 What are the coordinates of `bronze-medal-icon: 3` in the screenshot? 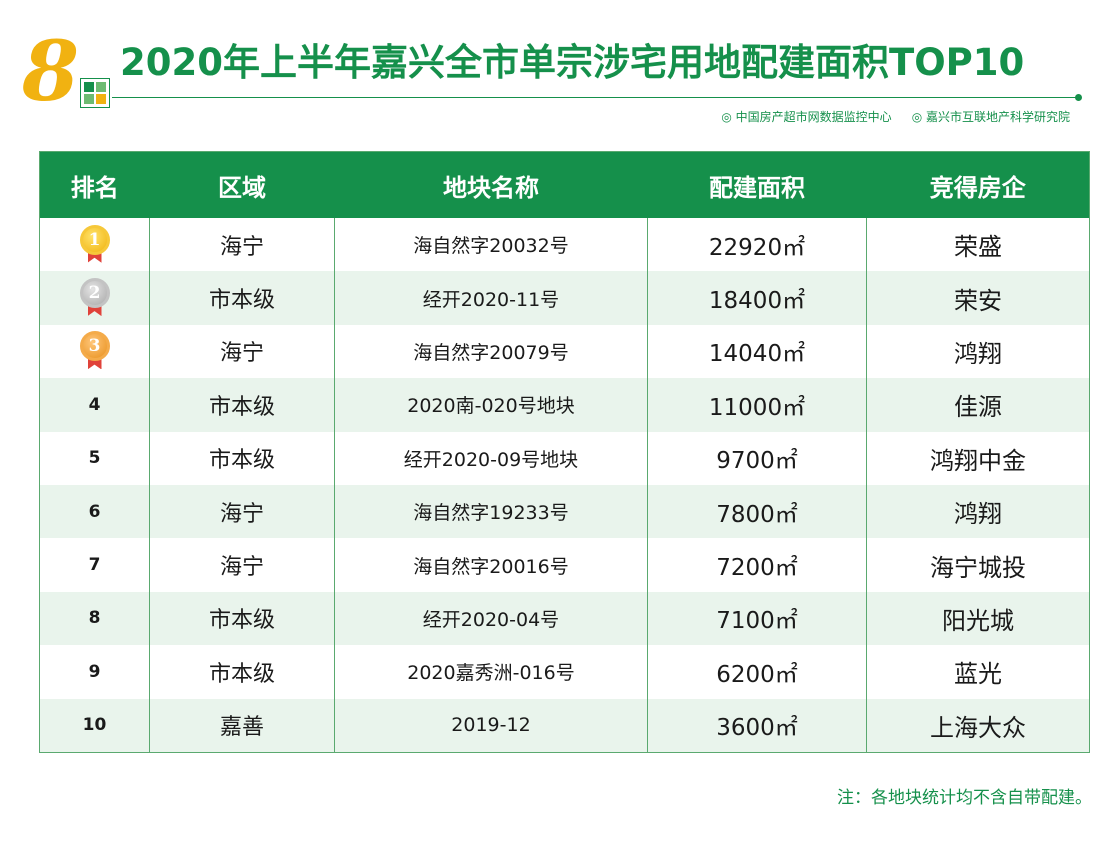 It's located at (95, 351).